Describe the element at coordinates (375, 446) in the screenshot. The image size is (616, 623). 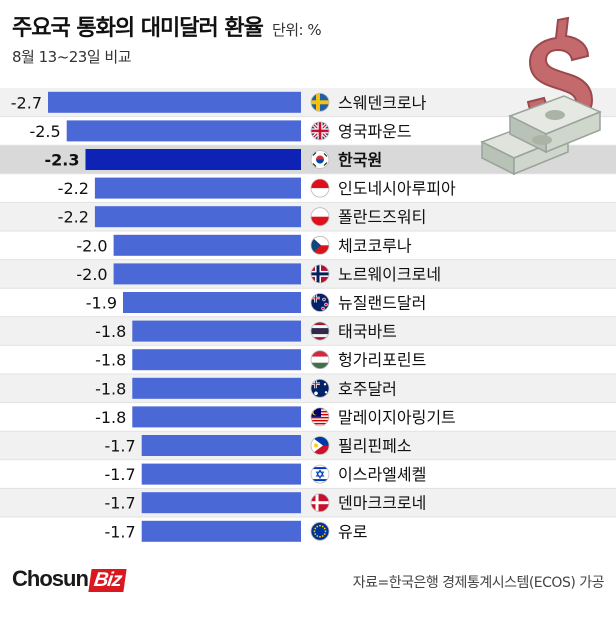
I see `category-label: 필리핀페소` at that location.